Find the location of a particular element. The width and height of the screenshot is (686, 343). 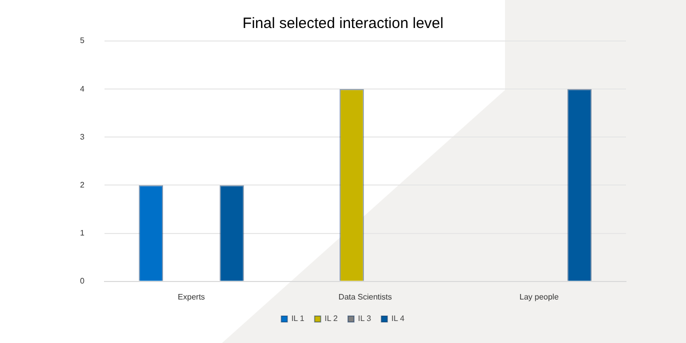

y-tick-label: 1 is located at coordinates (82, 233).